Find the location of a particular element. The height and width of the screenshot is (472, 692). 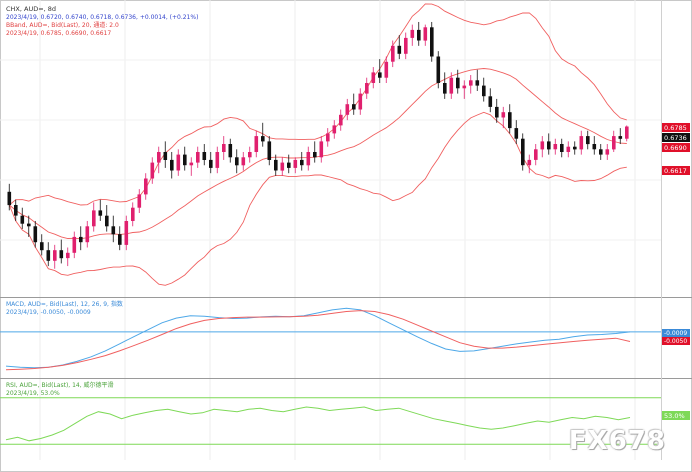

price-tag-upper: 0.6785 is located at coordinates (676, 127).